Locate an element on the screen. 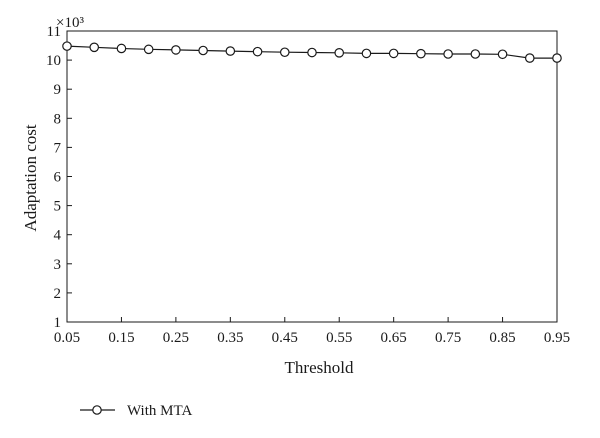  legend-marker is located at coordinates (97, 410).